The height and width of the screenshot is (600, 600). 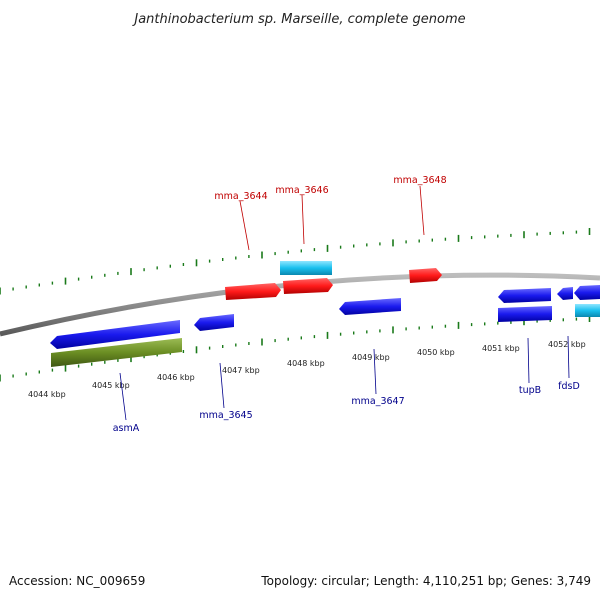 What do you see at coordinates (111, 385) in the screenshot?
I see `tick-label: 4045 kbp` at bounding box center [111, 385].